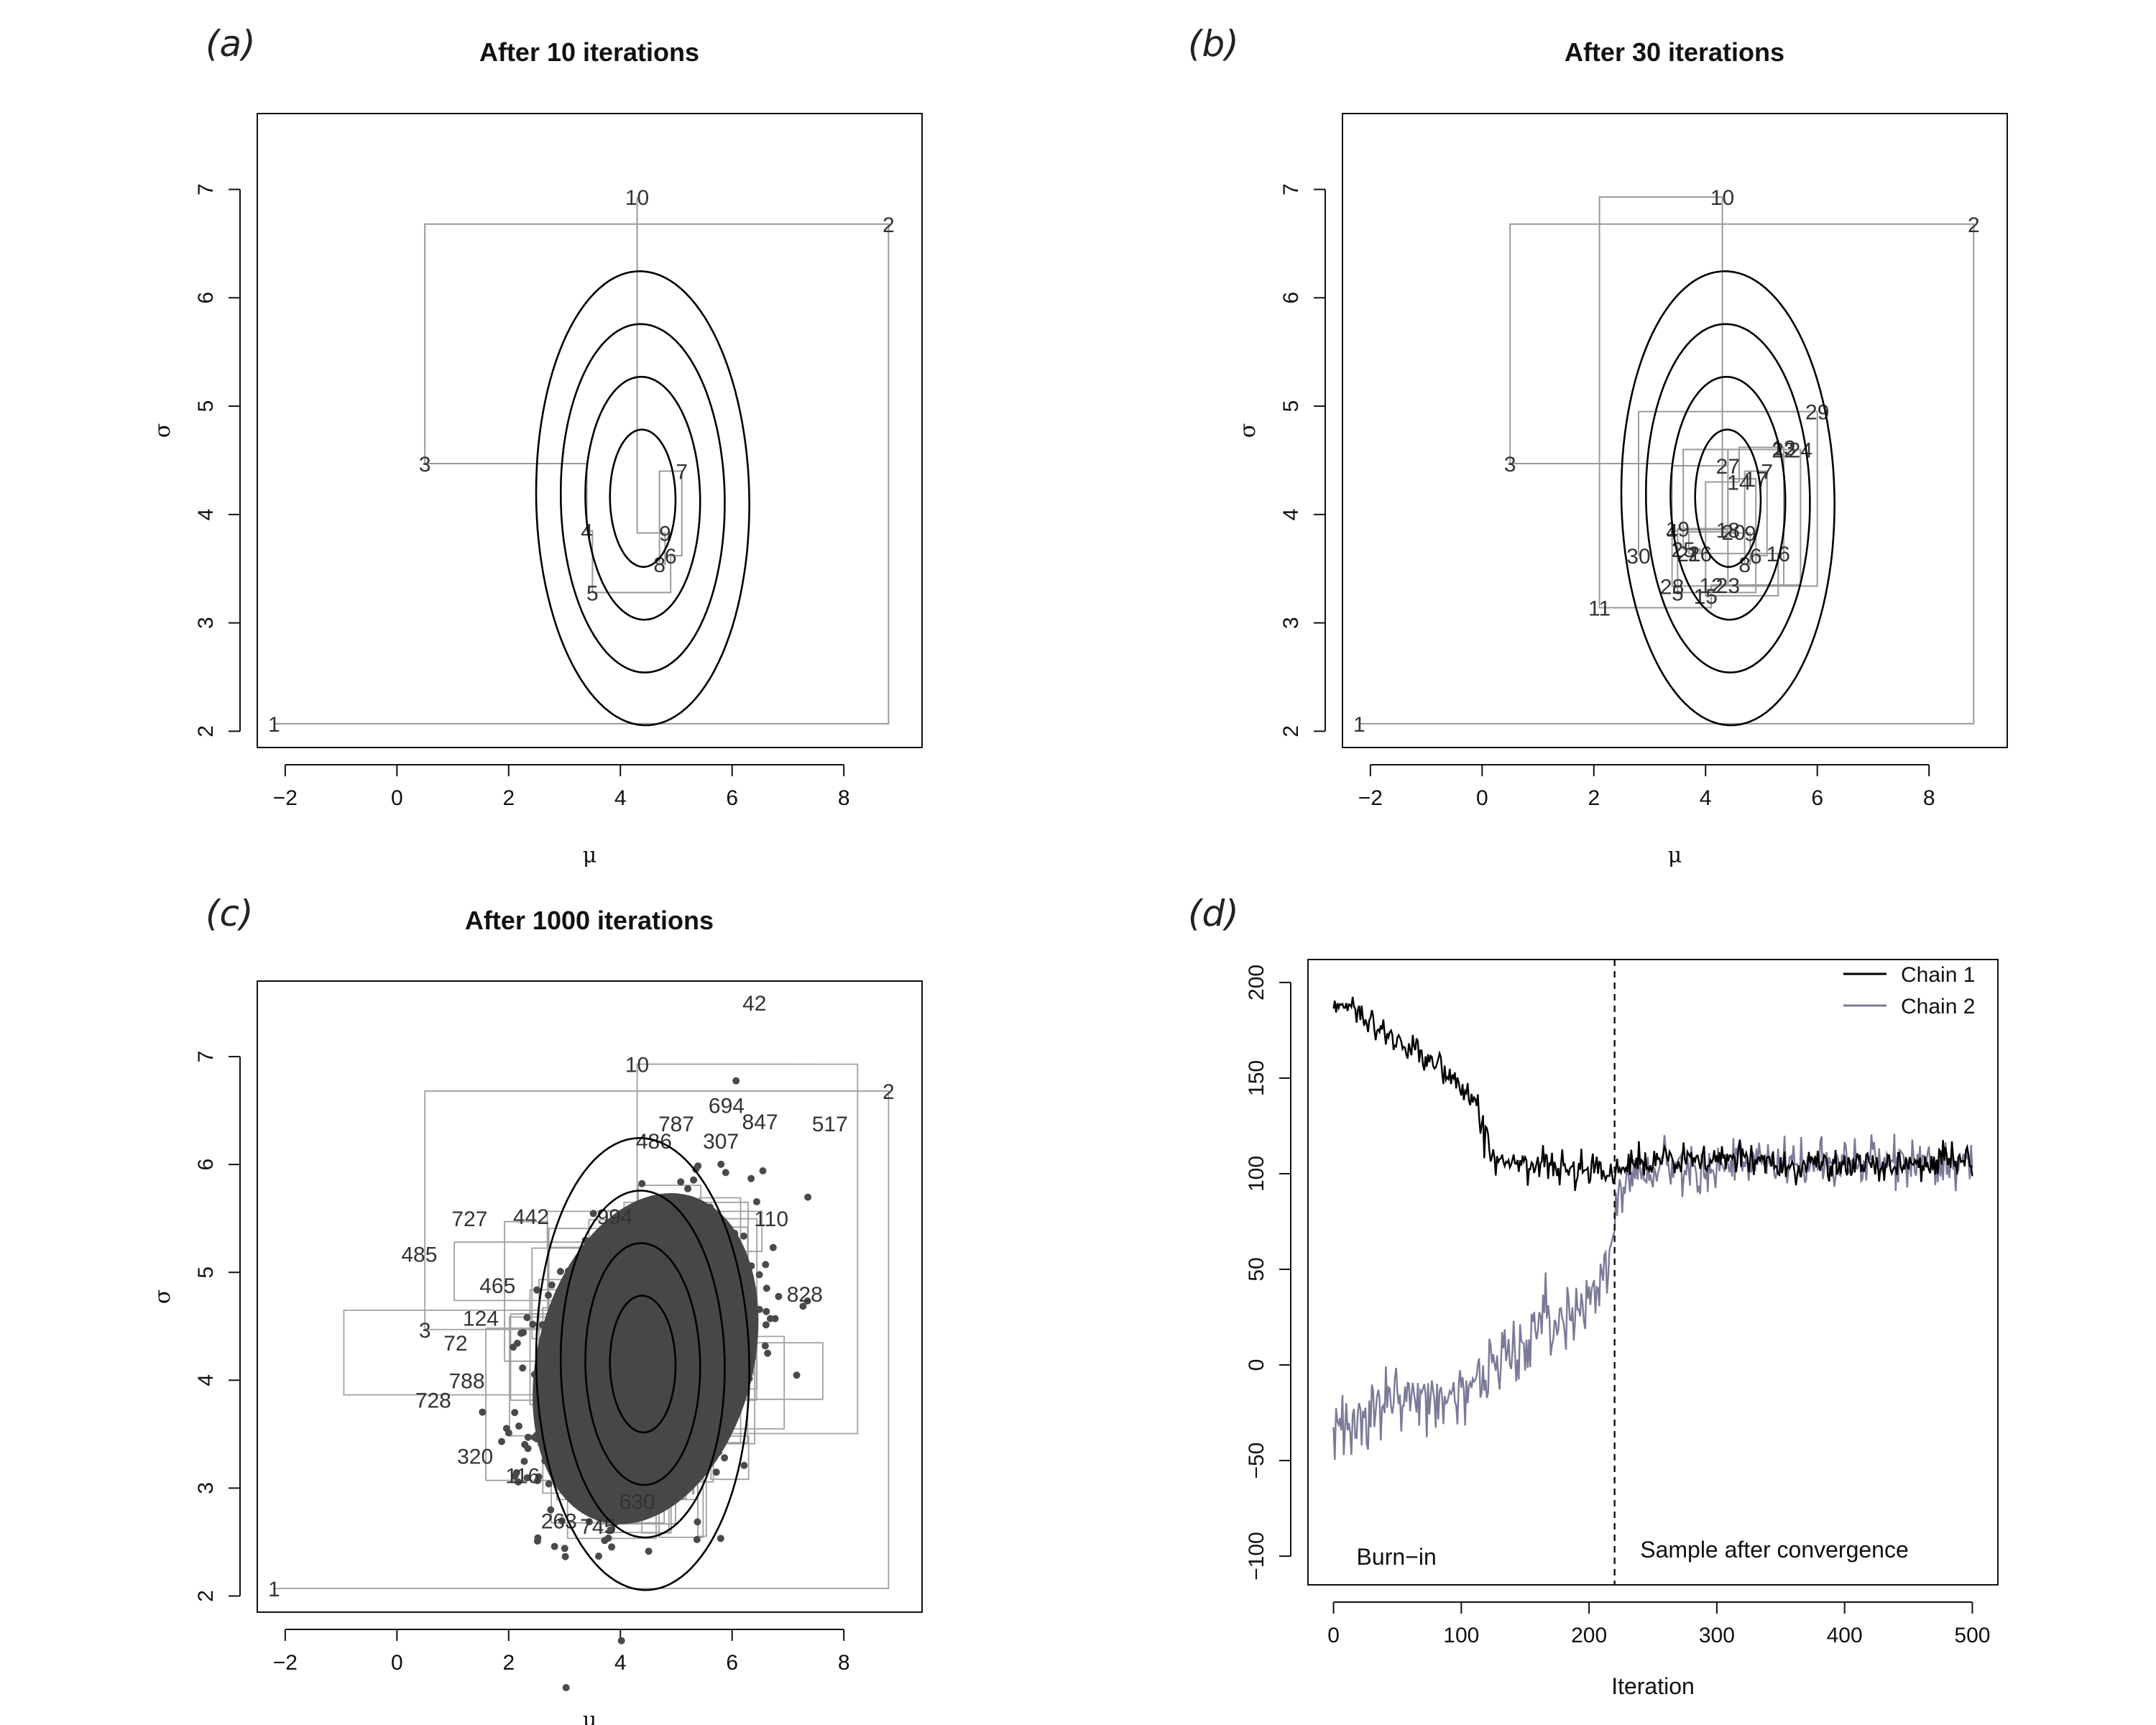 The image size is (2156, 1725). Describe the element at coordinates (1974, 225) in the screenshot. I see `sample-label: 2` at that location.